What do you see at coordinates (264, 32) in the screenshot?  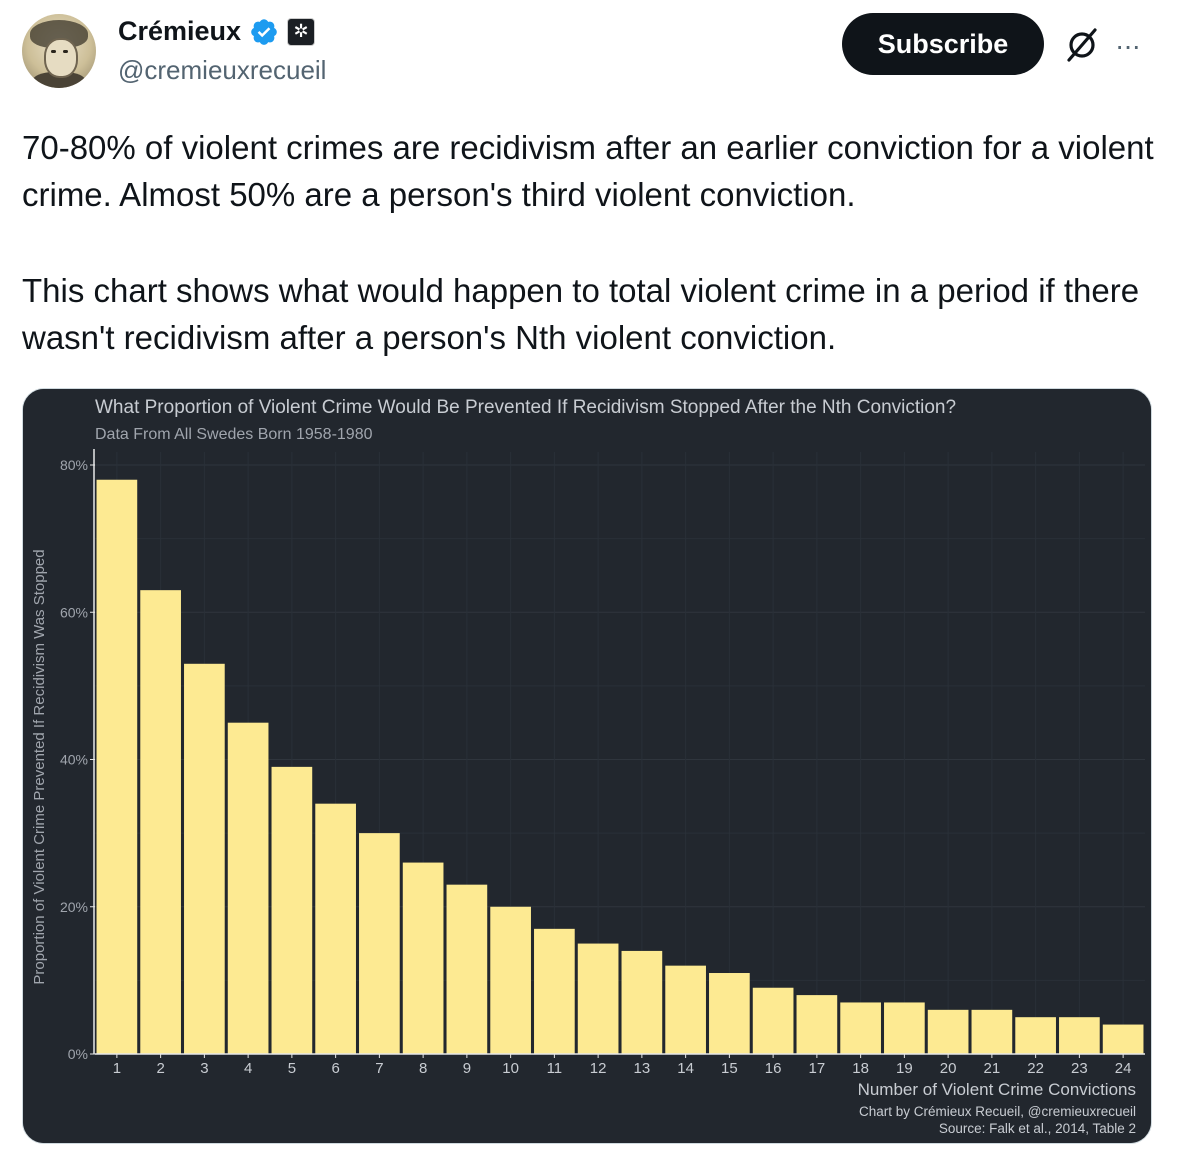 I see `verified-badge-icon` at bounding box center [264, 32].